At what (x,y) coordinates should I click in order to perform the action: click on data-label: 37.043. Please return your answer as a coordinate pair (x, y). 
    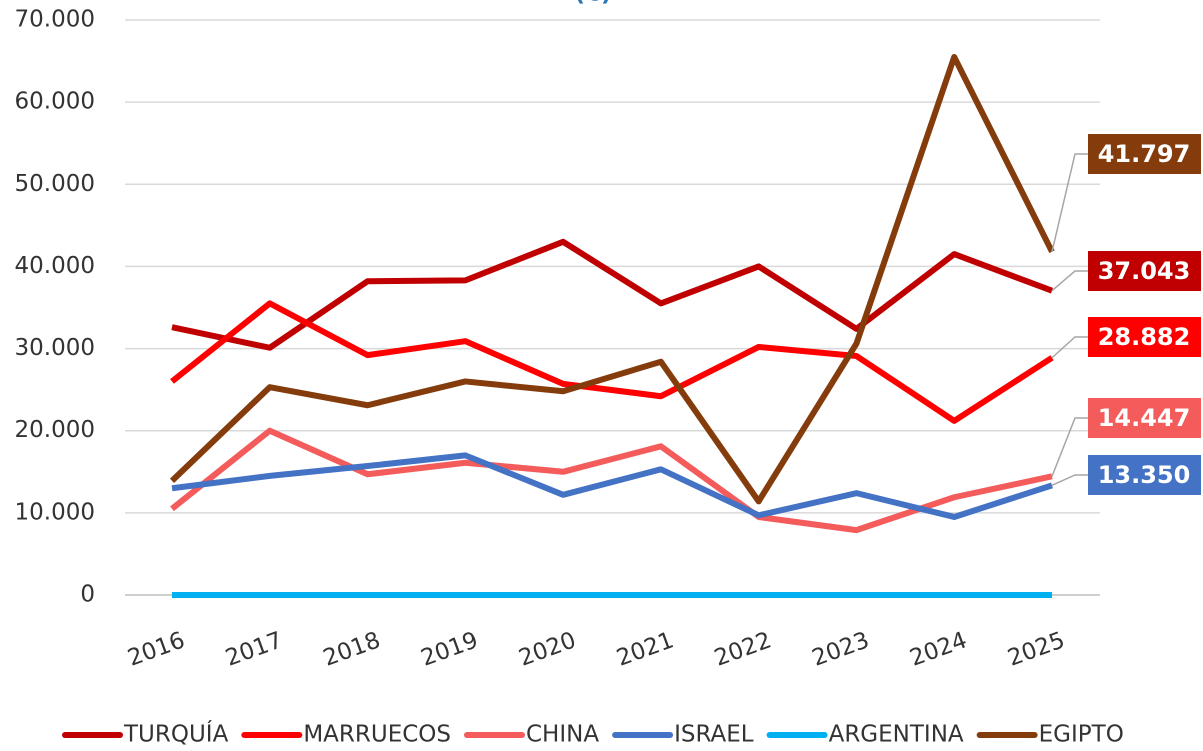
    Looking at the image, I should click on (1144, 271).